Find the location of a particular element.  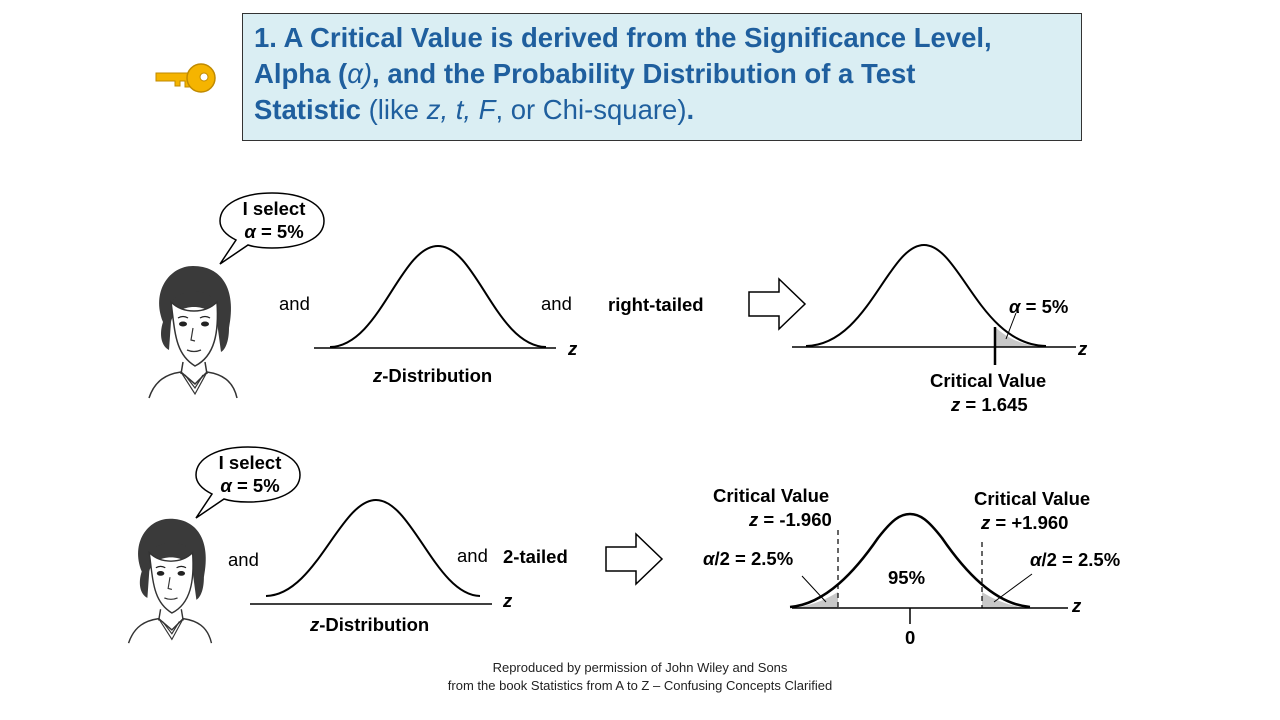

left-alpha-half-label: α/2 = 2.5% is located at coordinates (748, 558).